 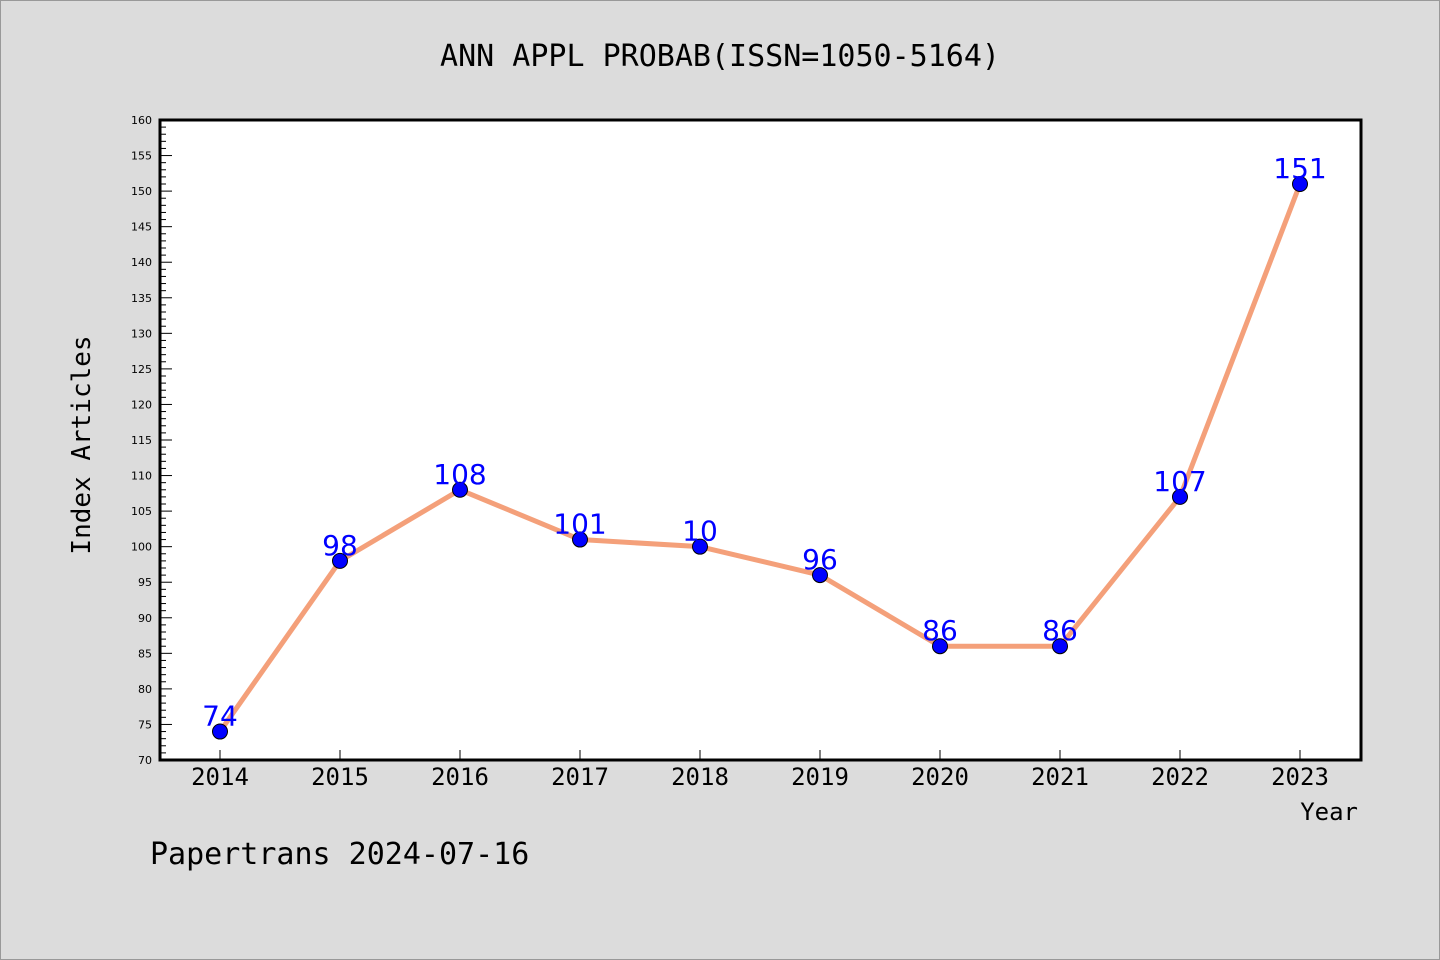 What do you see at coordinates (700, 777) in the screenshot?
I see `x-tick-label: 2018` at bounding box center [700, 777].